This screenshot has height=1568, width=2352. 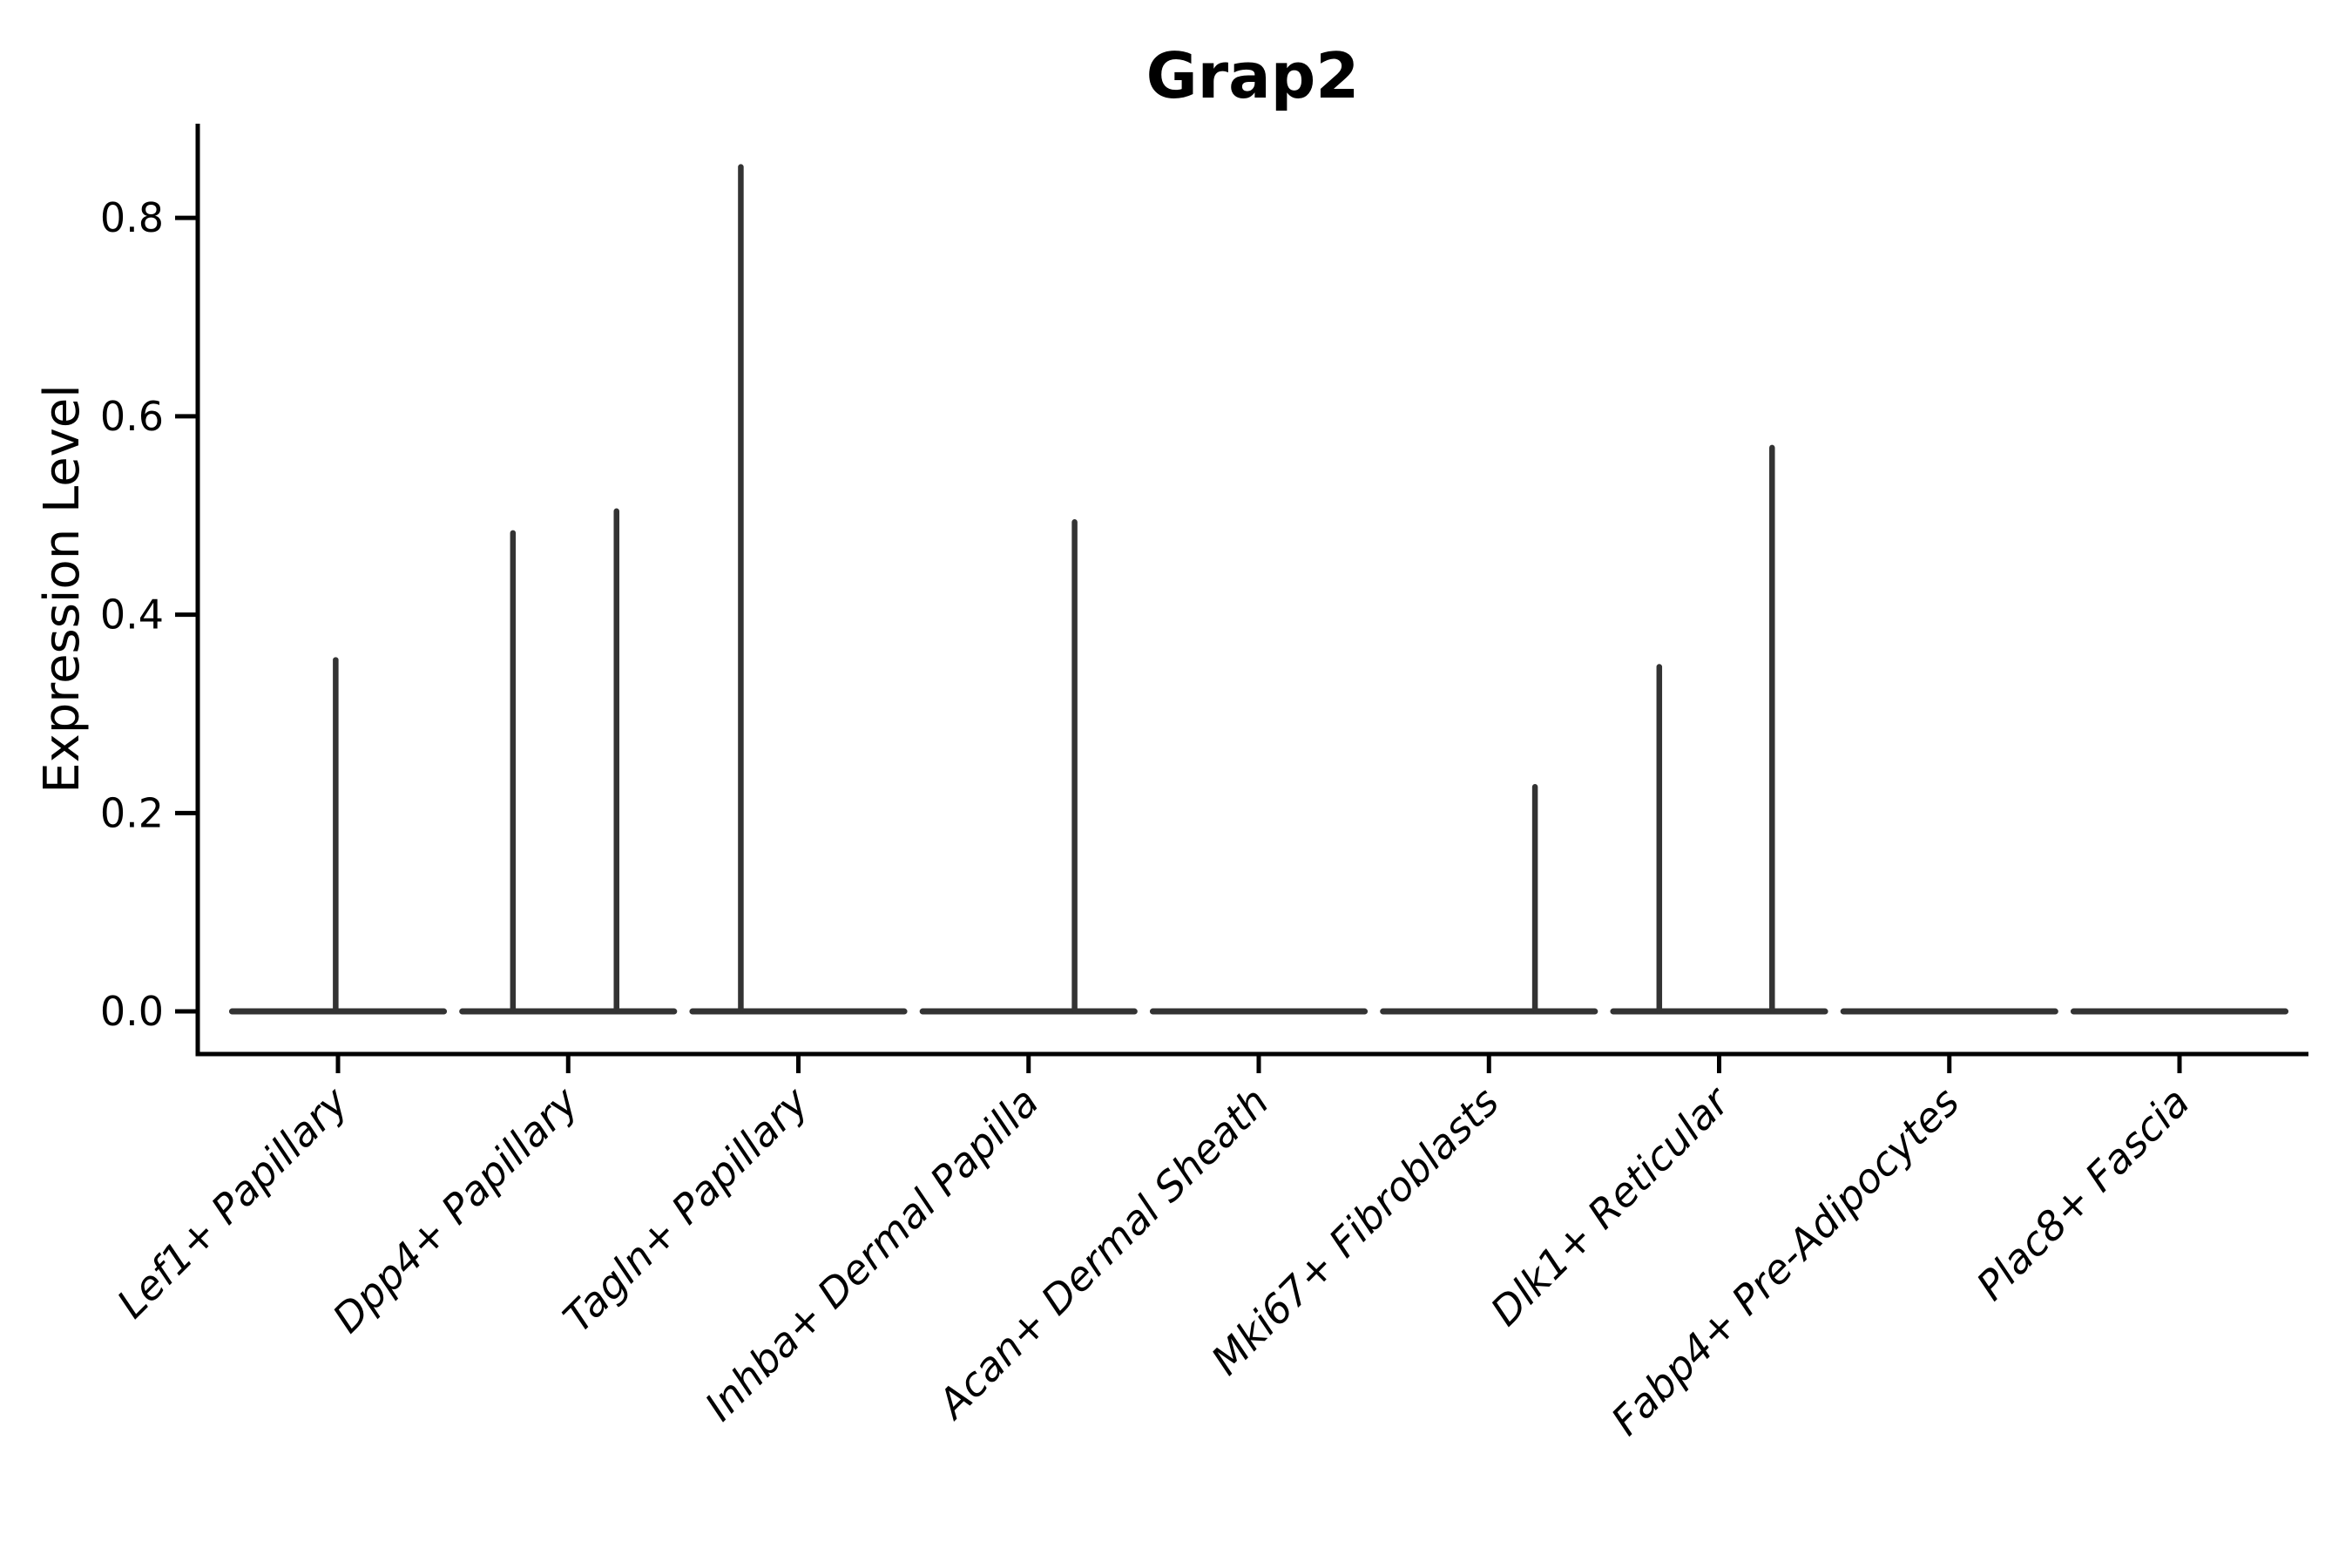 I want to click on x-tick-label: Lef1+ Papillary, so click(x=233, y=1202).